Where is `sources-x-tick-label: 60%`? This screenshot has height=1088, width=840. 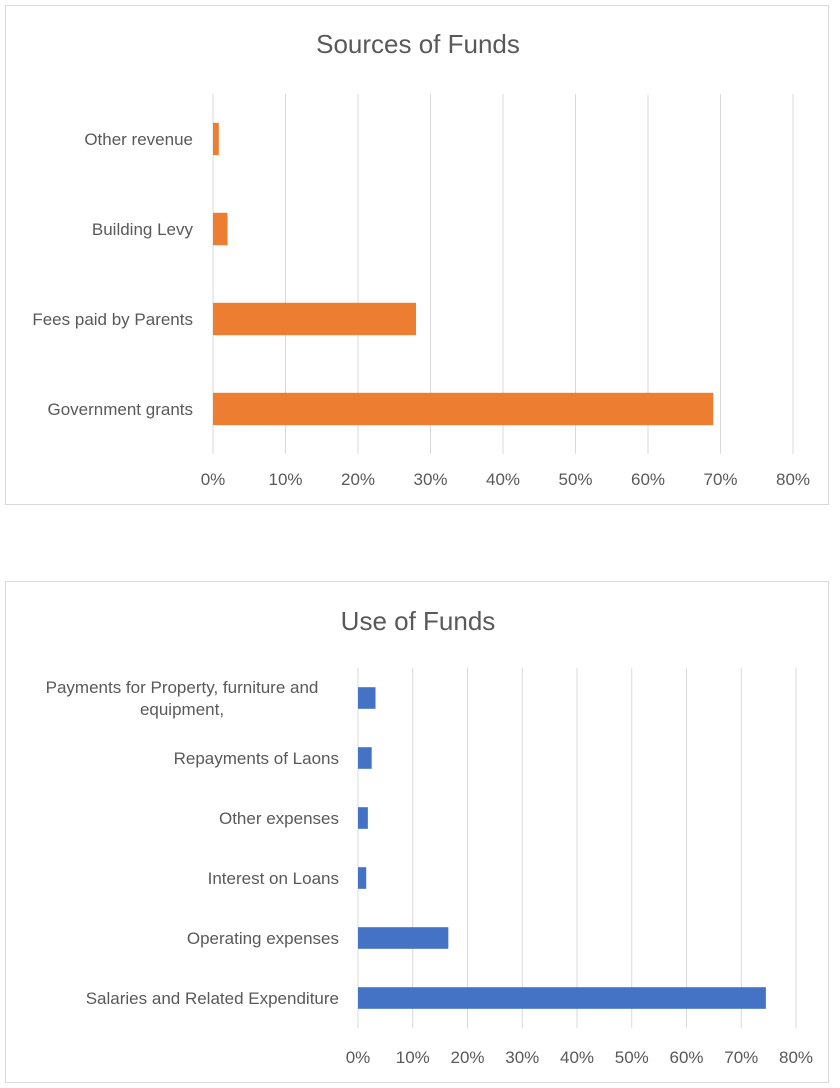
sources-x-tick-label: 60% is located at coordinates (648, 479).